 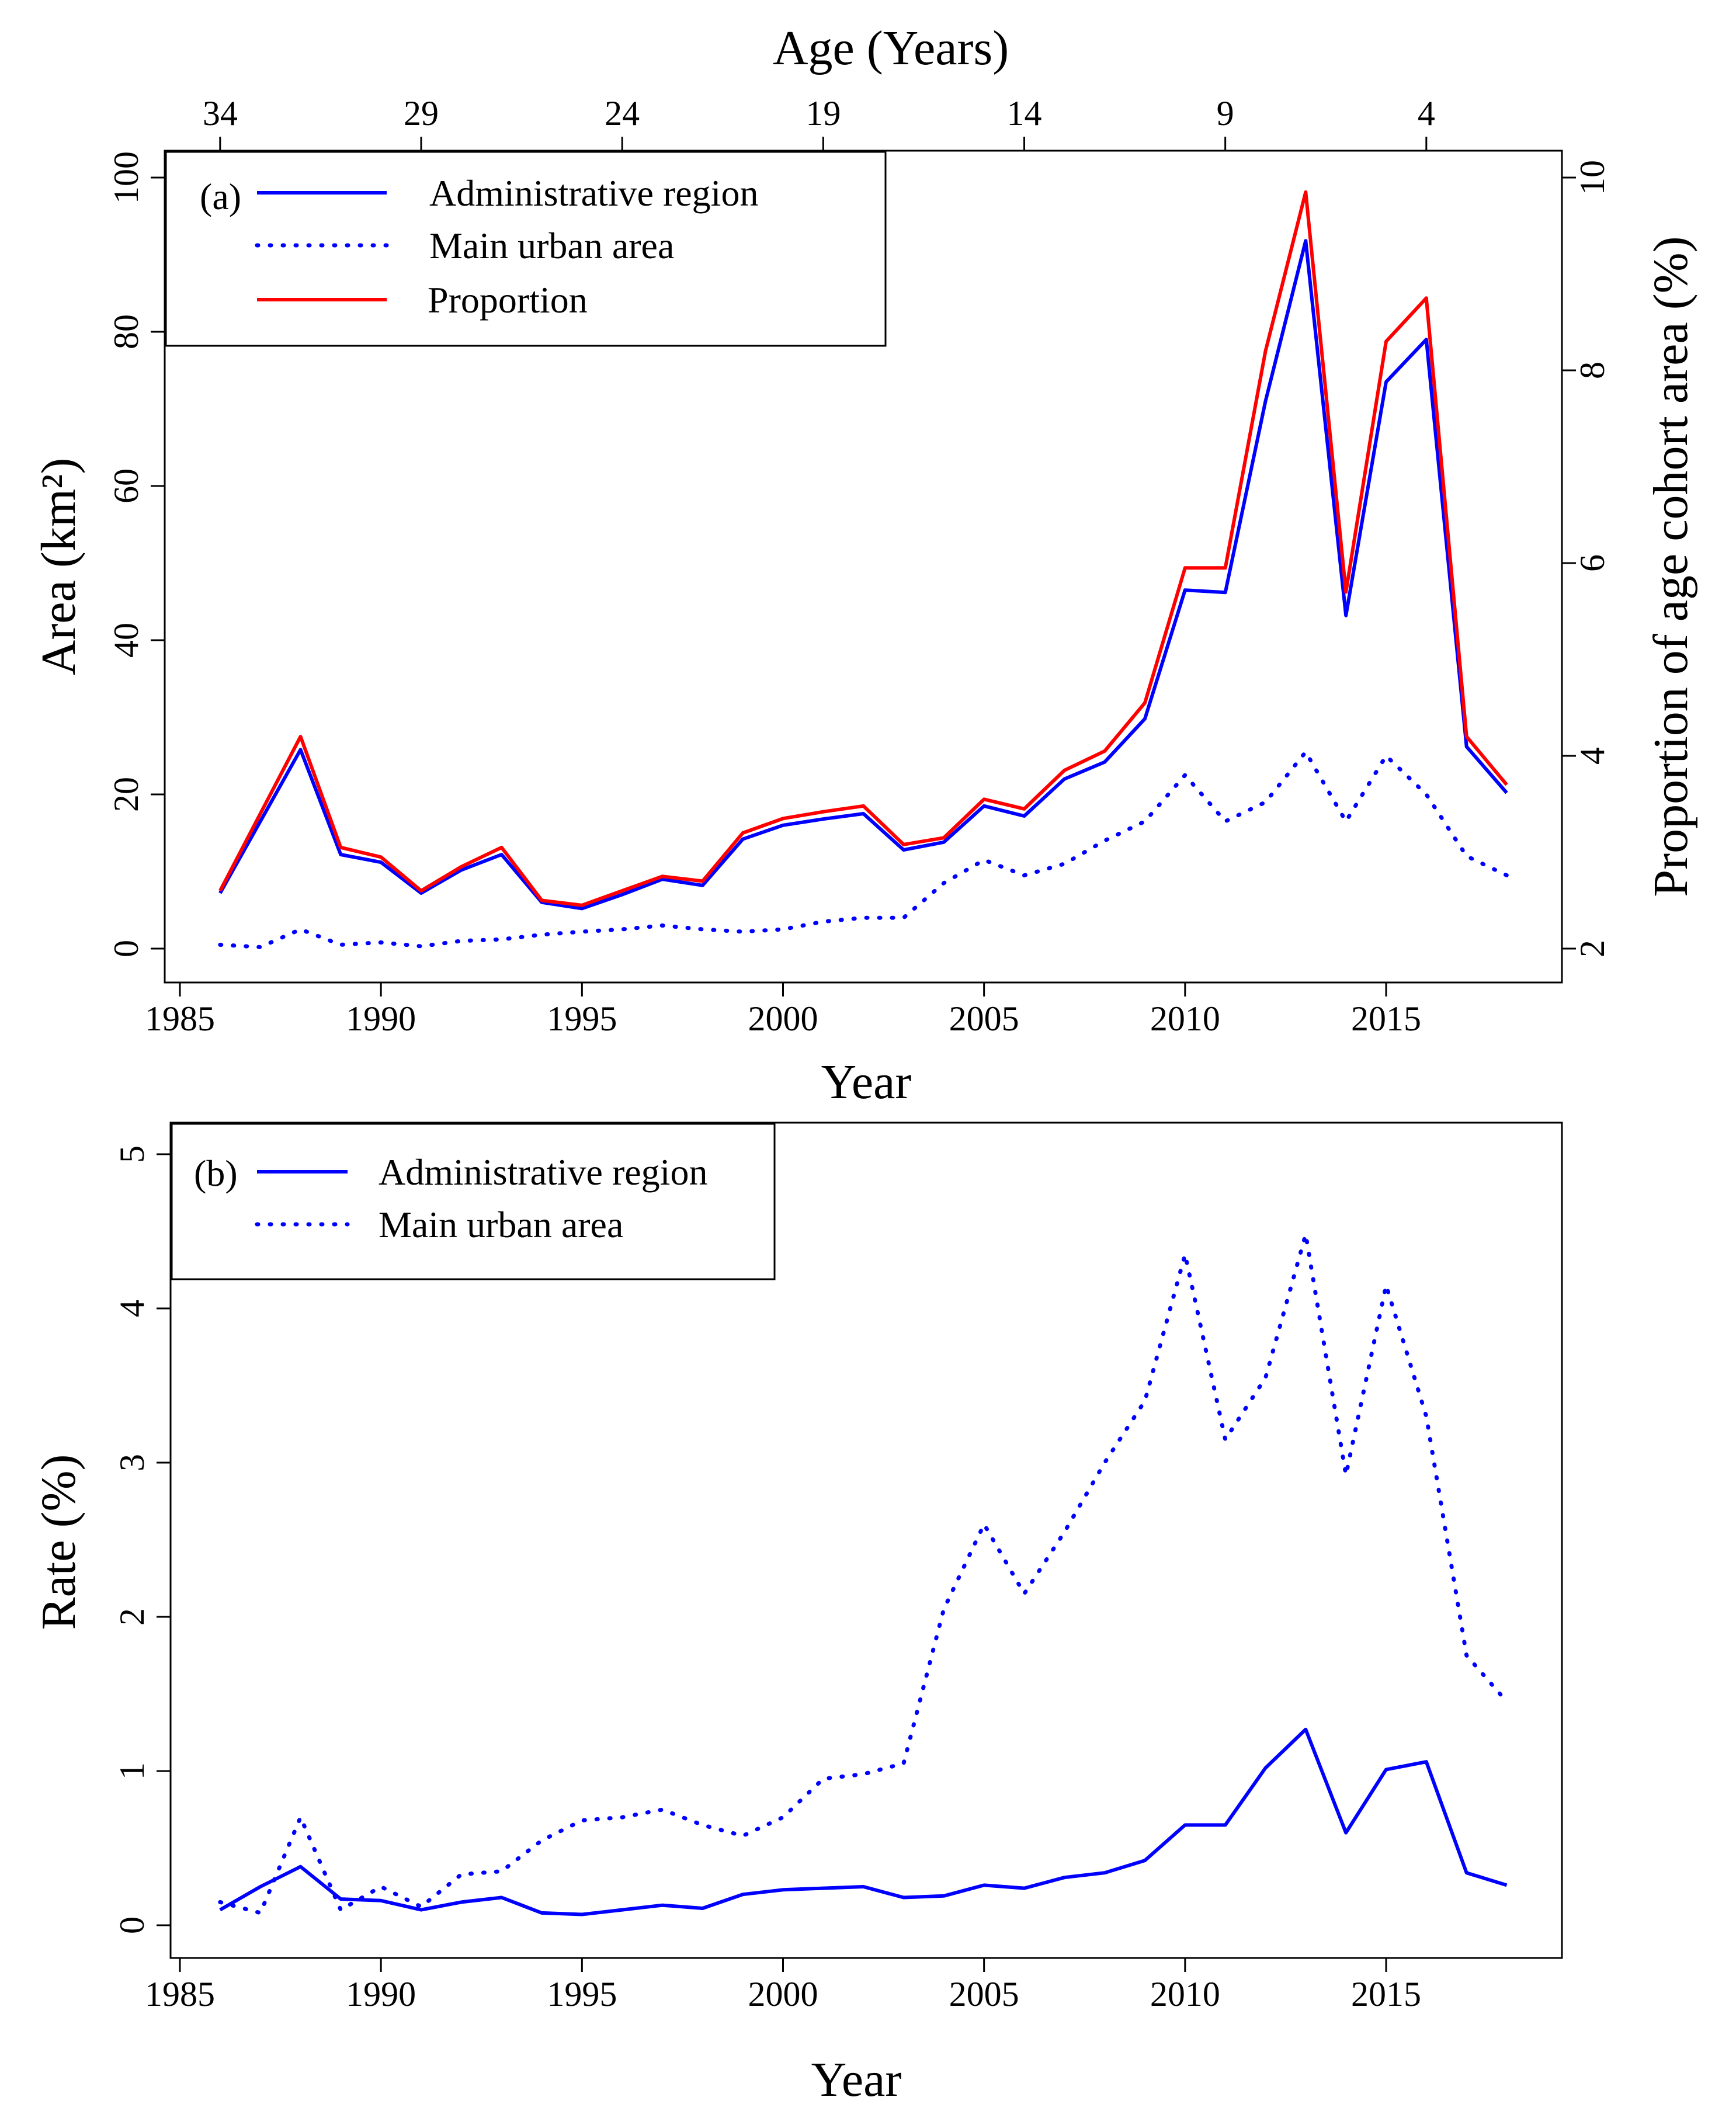 I want to click on y2-tick-label: 4, so click(x=1592, y=756).